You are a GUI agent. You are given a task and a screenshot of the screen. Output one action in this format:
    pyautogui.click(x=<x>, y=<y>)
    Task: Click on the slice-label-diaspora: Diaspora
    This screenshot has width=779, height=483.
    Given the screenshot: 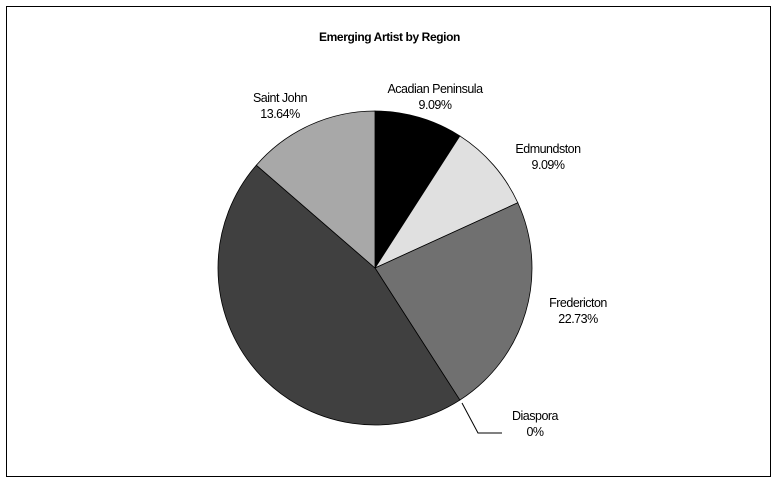 What is the action you would take?
    pyautogui.click(x=535, y=416)
    